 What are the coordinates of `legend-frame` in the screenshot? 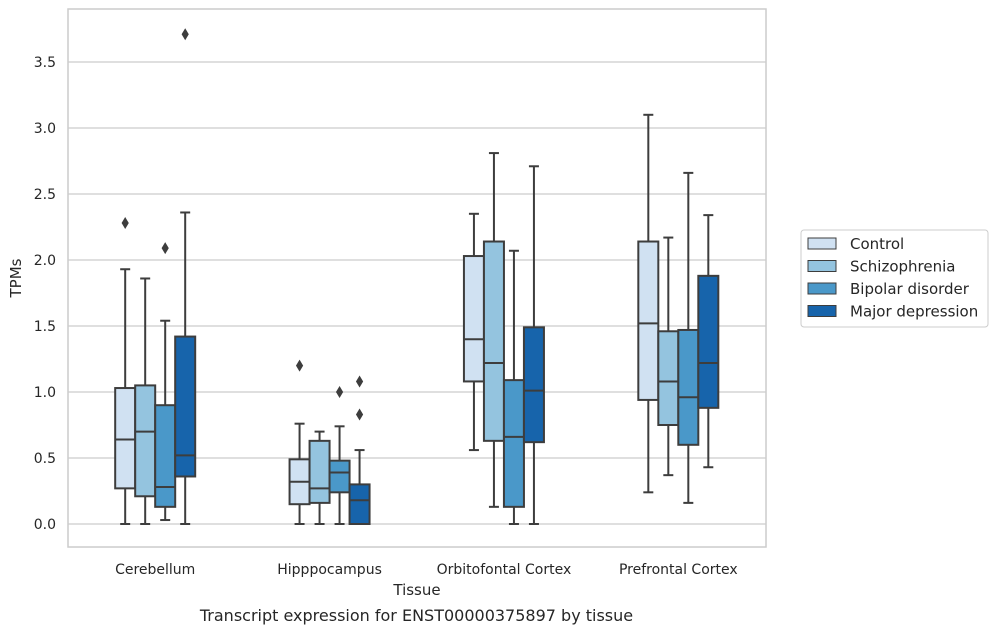 It's located at (894, 278).